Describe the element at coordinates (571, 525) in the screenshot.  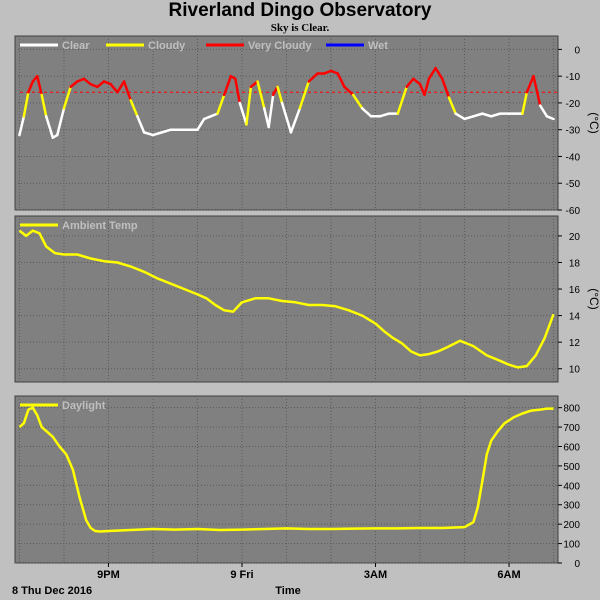
I see `y-tick-label: 200` at that location.